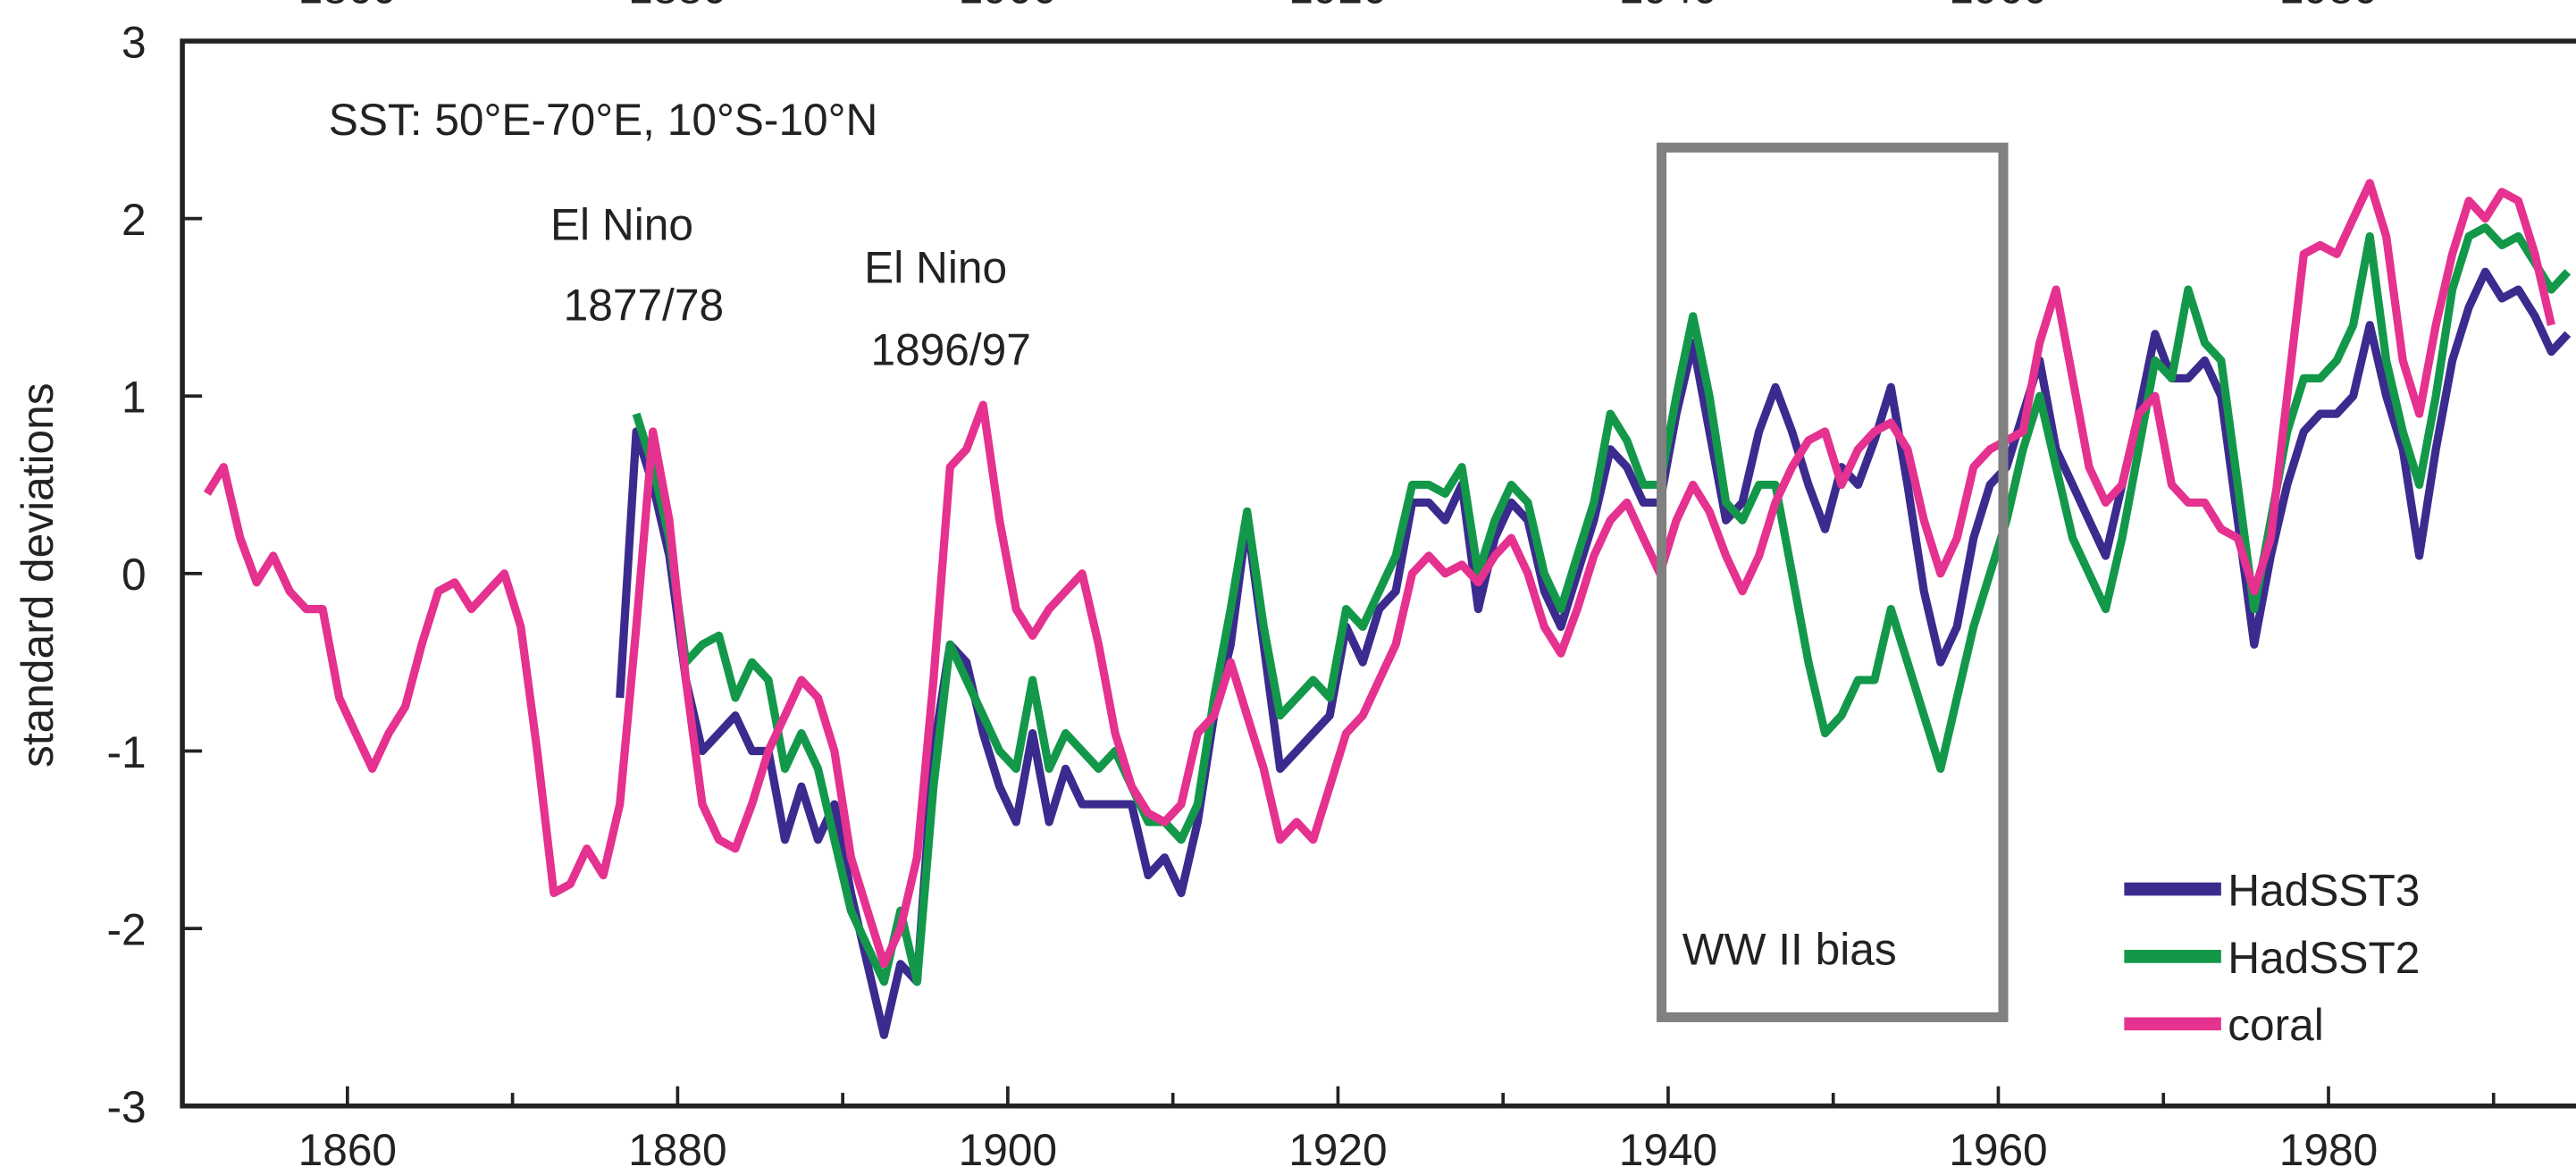  What do you see at coordinates (1668, 6) in the screenshot?
I see `top-x-tick-label: 1940` at bounding box center [1668, 6].